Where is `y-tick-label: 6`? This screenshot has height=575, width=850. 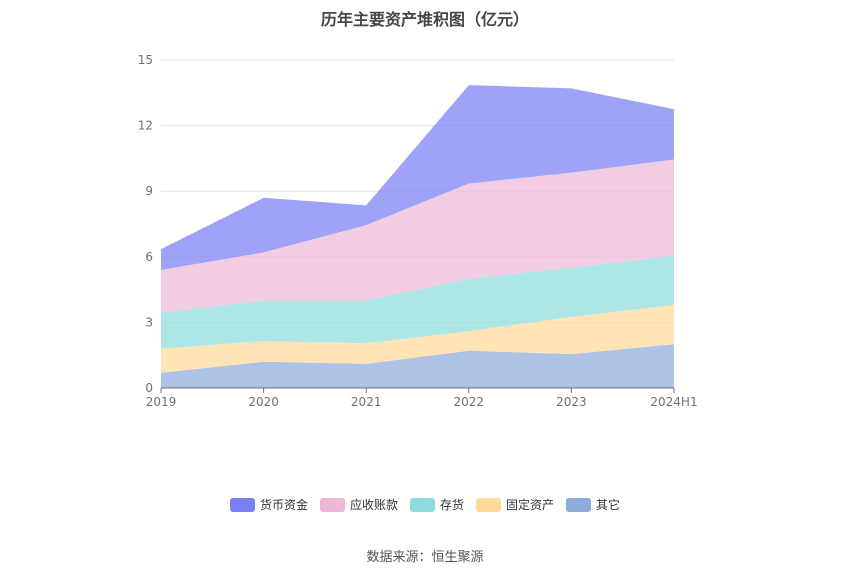 y-tick-label: 6 is located at coordinates (149, 257).